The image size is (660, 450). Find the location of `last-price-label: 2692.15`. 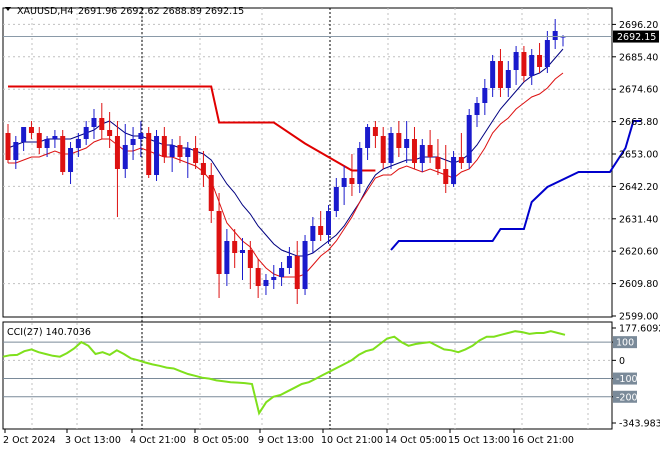

last-price-label: 2692.15 is located at coordinates (636, 37).